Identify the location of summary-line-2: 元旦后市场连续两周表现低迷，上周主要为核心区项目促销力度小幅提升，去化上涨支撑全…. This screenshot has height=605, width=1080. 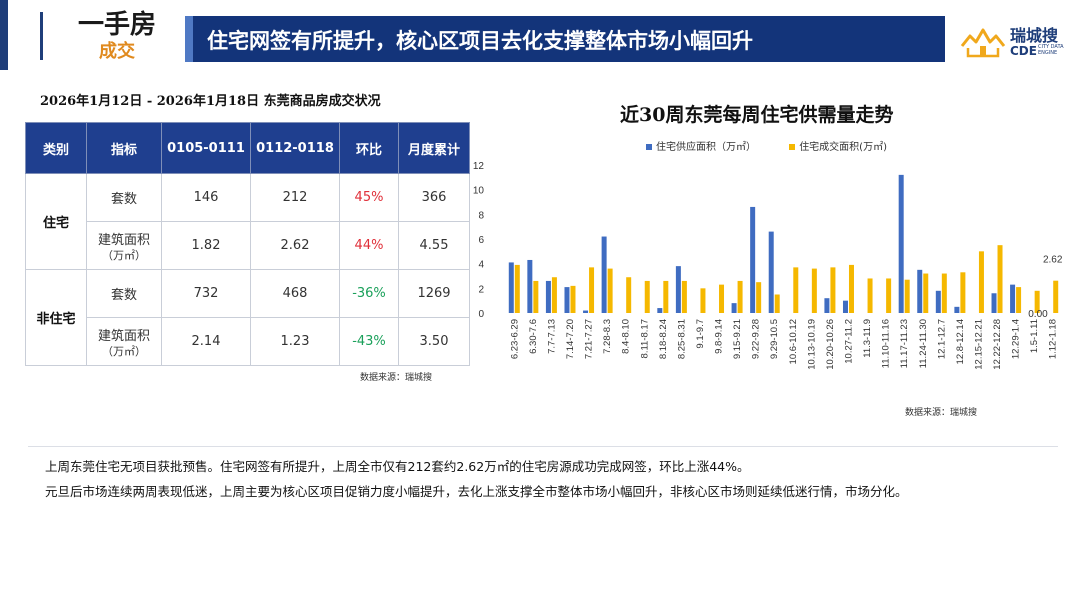
(476, 491).